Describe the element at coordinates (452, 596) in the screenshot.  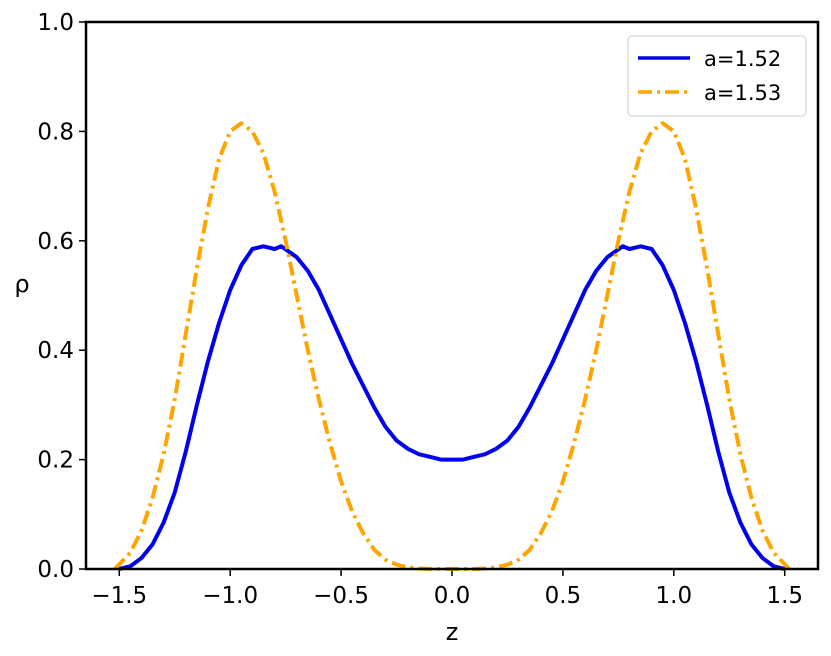
I see `x-tick-label: 0.0` at that location.